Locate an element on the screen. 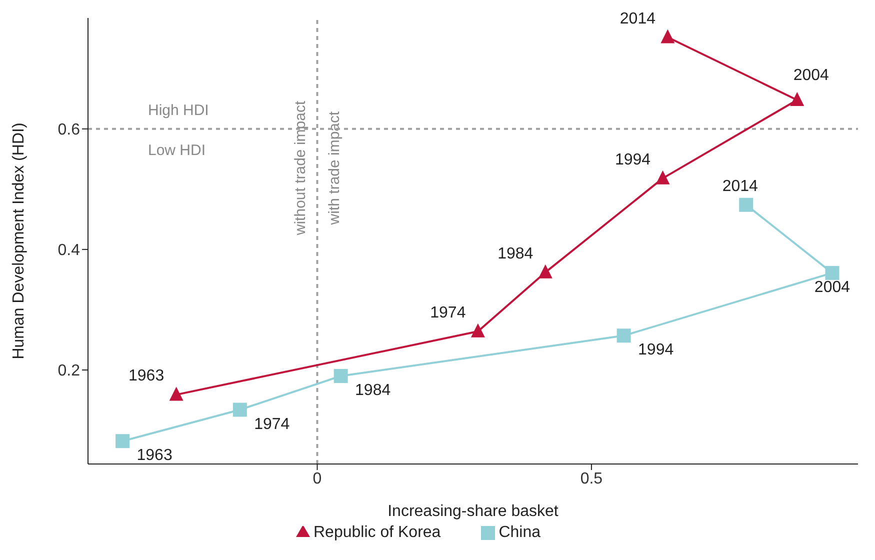 The image size is (875, 560). annotation: with trade impact is located at coordinates (335, 168).